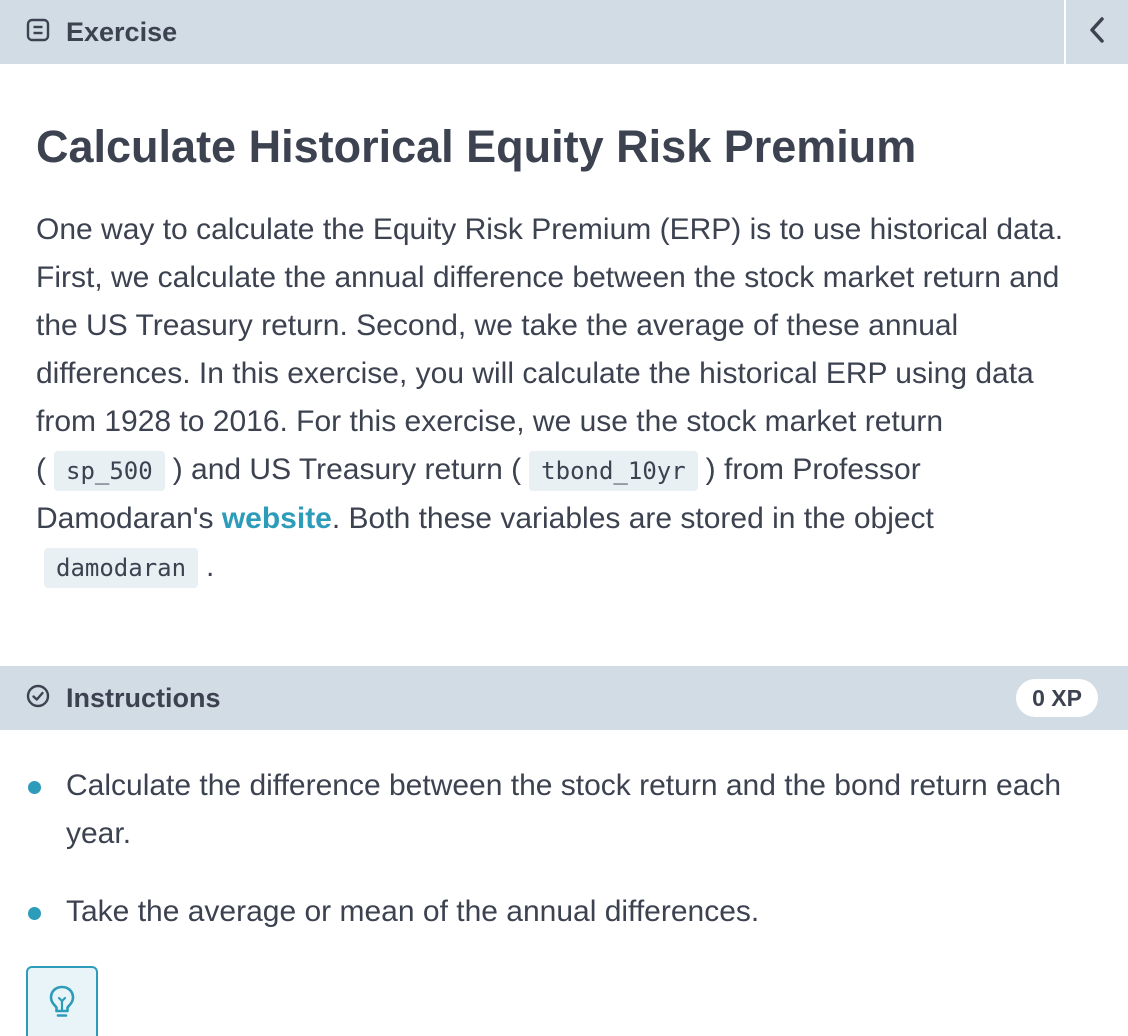  Describe the element at coordinates (532, 32) in the screenshot. I see `exercise-header-label: Exercise` at that location.